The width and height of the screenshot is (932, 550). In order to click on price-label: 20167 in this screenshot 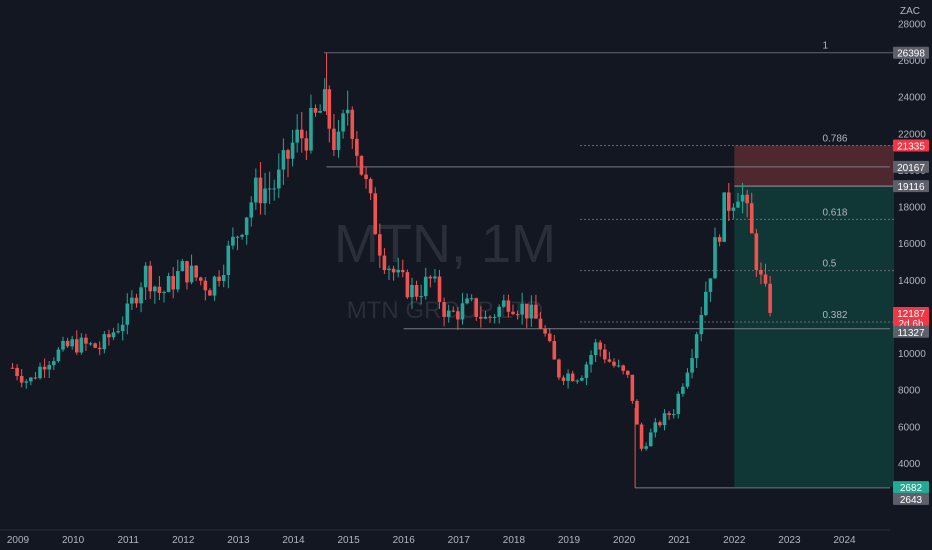, I will do `click(911, 167)`.